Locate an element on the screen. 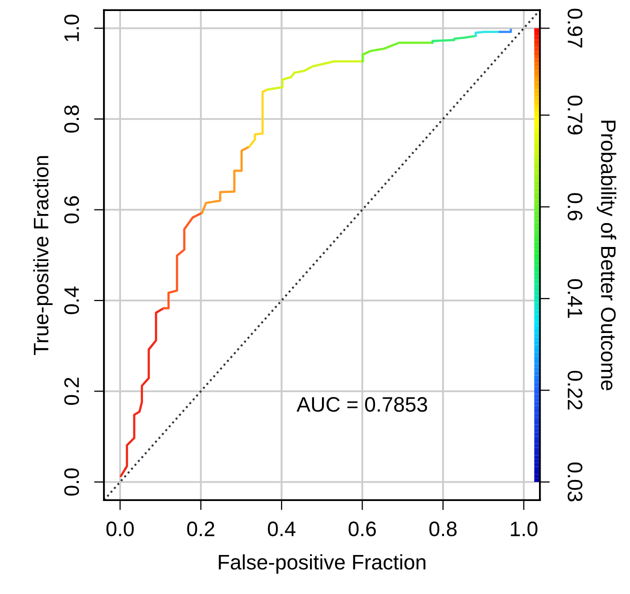 This screenshot has width=630, height=594. x-tick-label: 0.8 is located at coordinates (443, 529).